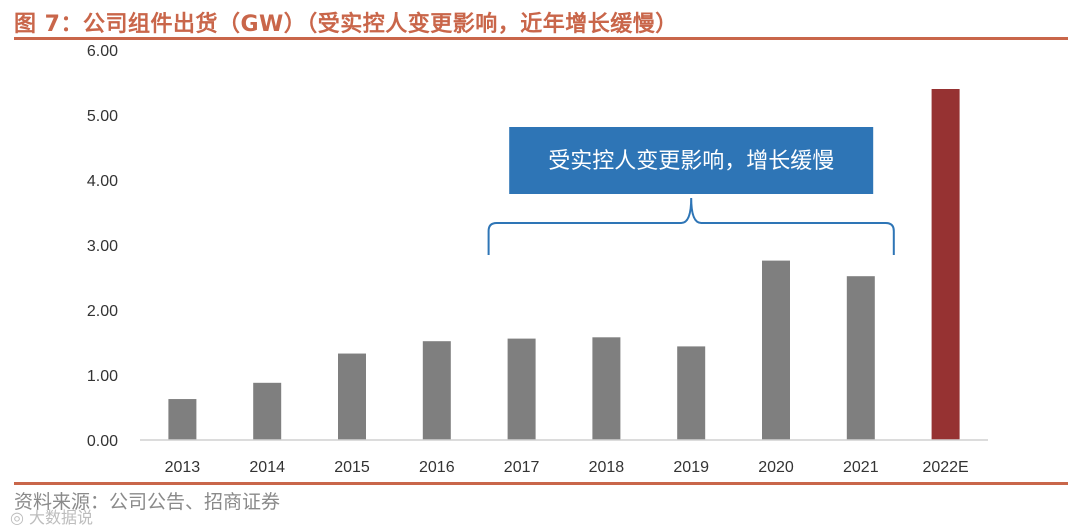 Image resolution: width=1080 pixels, height=529 pixels. What do you see at coordinates (945, 264) in the screenshot?
I see `bar-2022E` at bounding box center [945, 264].